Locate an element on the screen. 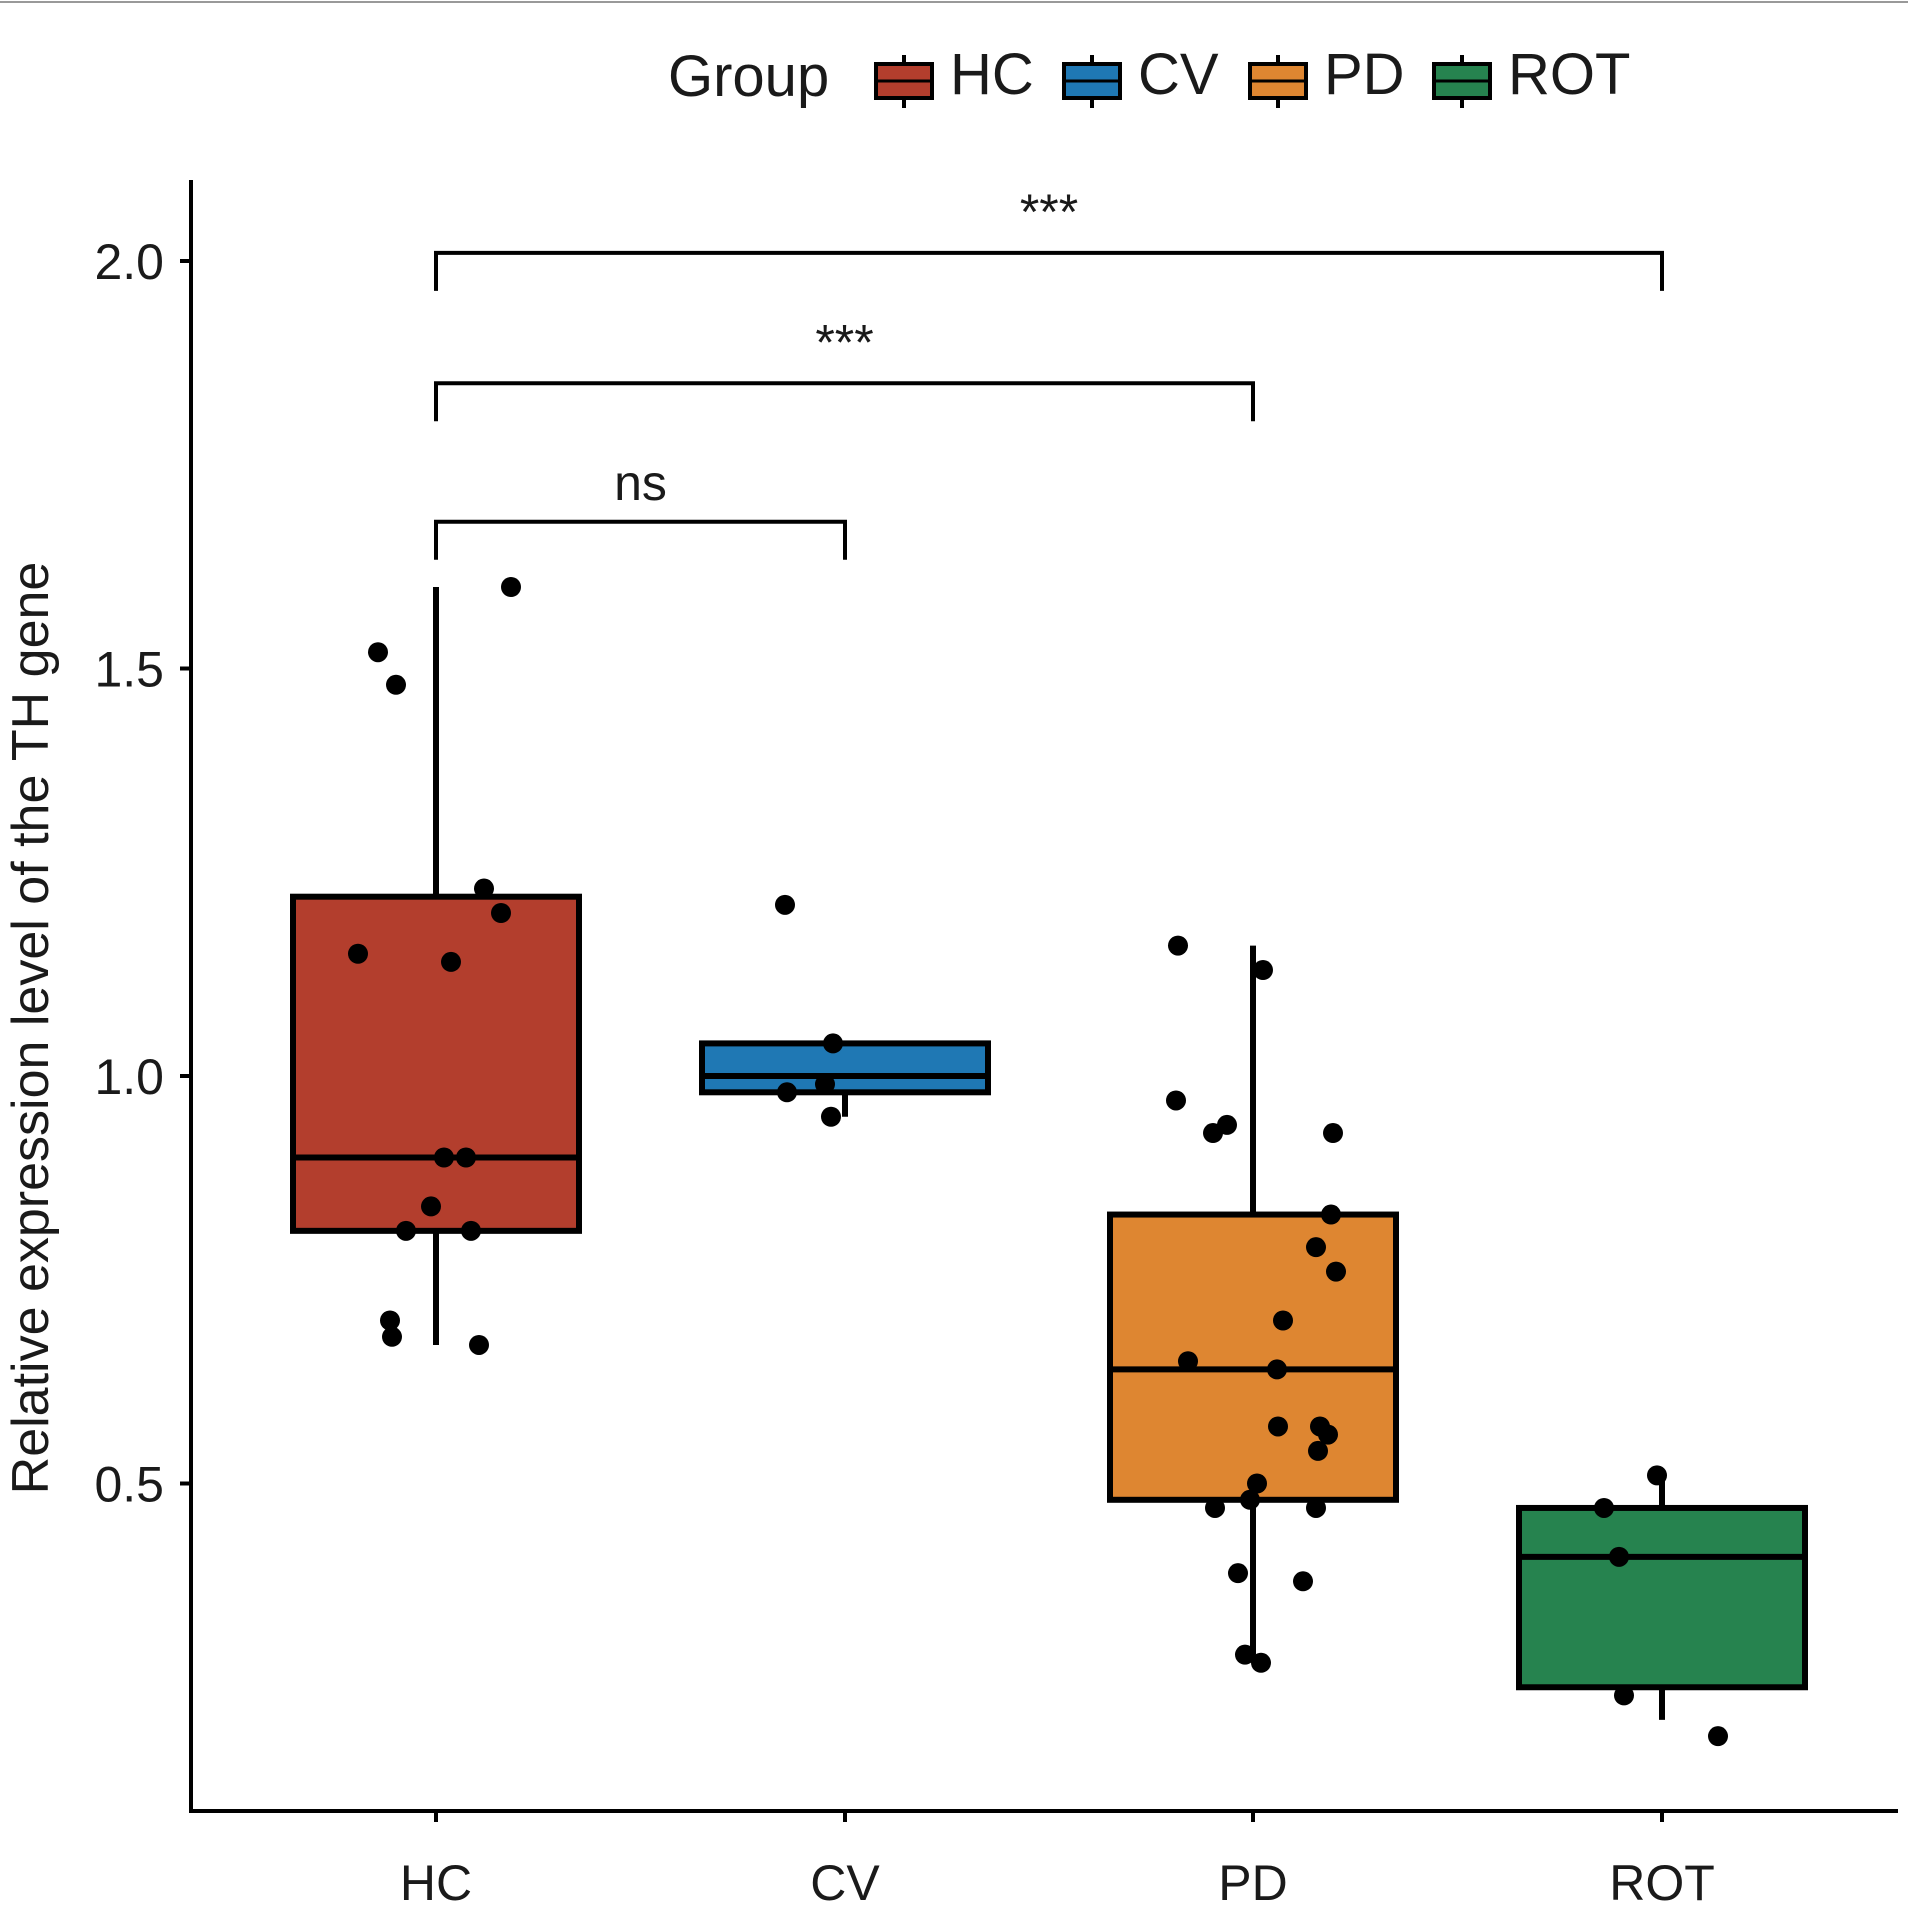  box-cv is located at coordinates (845, 1078).